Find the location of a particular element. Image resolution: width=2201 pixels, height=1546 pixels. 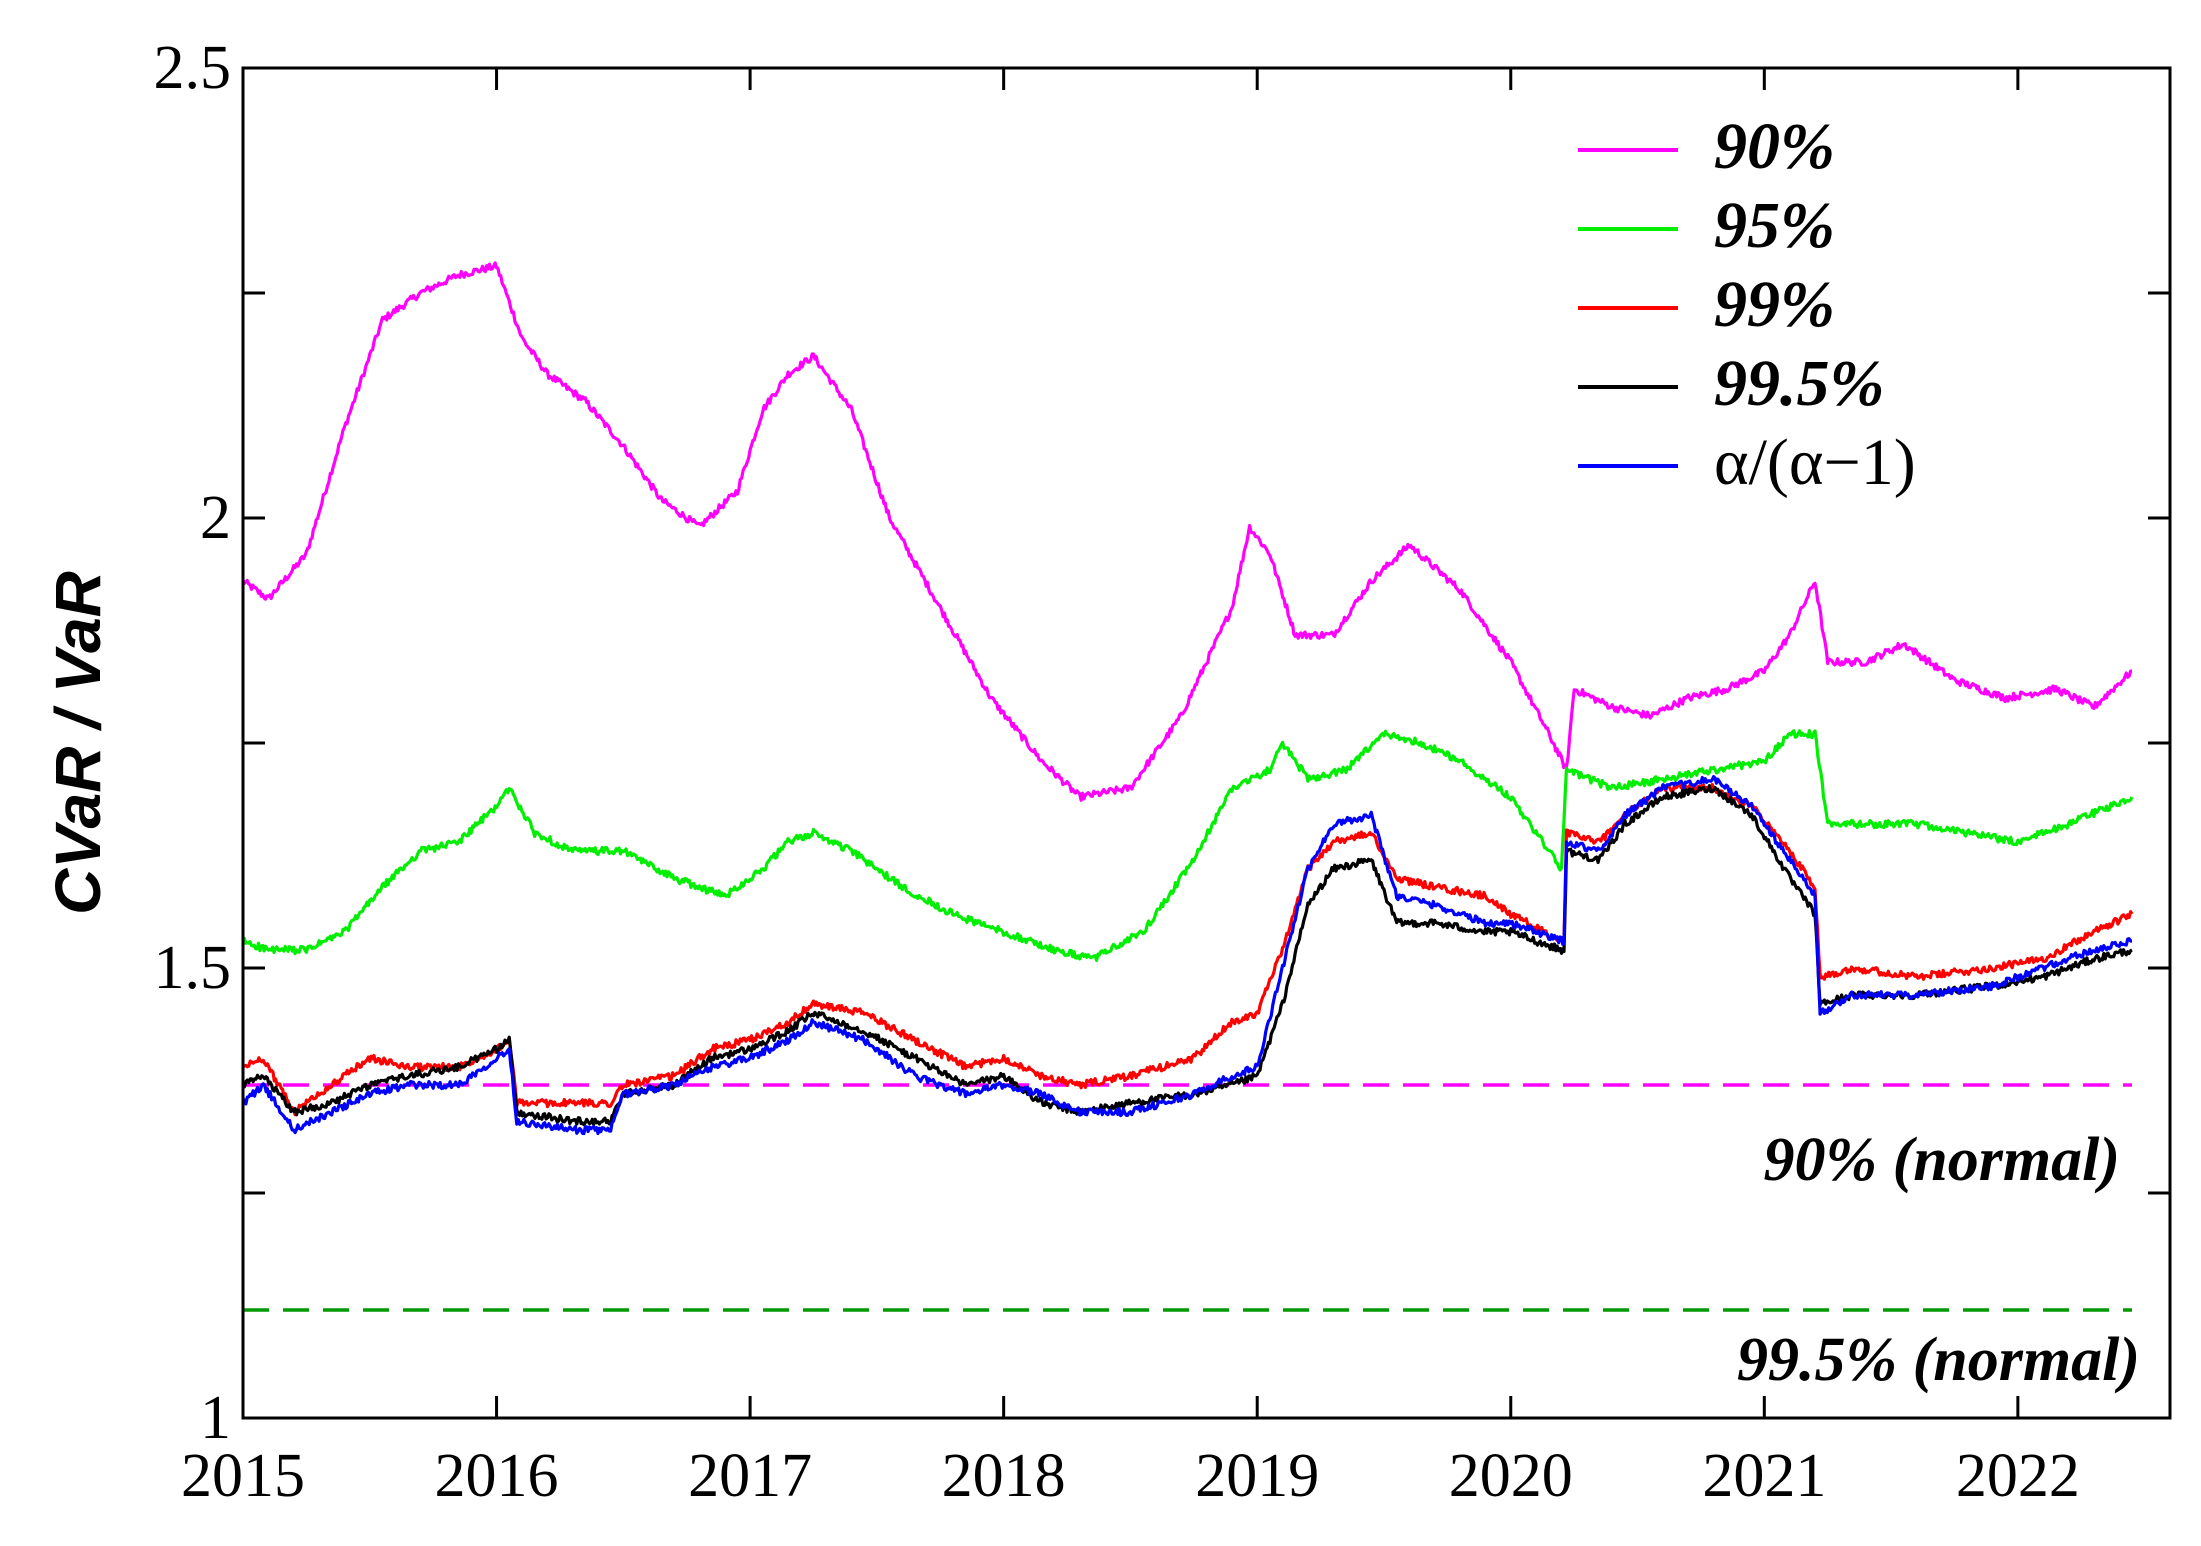

legend: 90%95%99%99.5%α/(α−1) is located at coordinates (1747, 304).